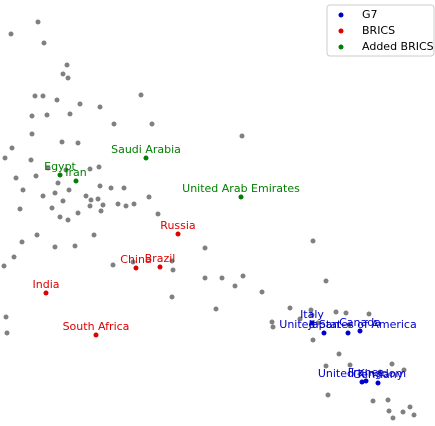 The width and height of the screenshot is (435, 426). I want to click on point-label: Brazil, so click(160, 258).